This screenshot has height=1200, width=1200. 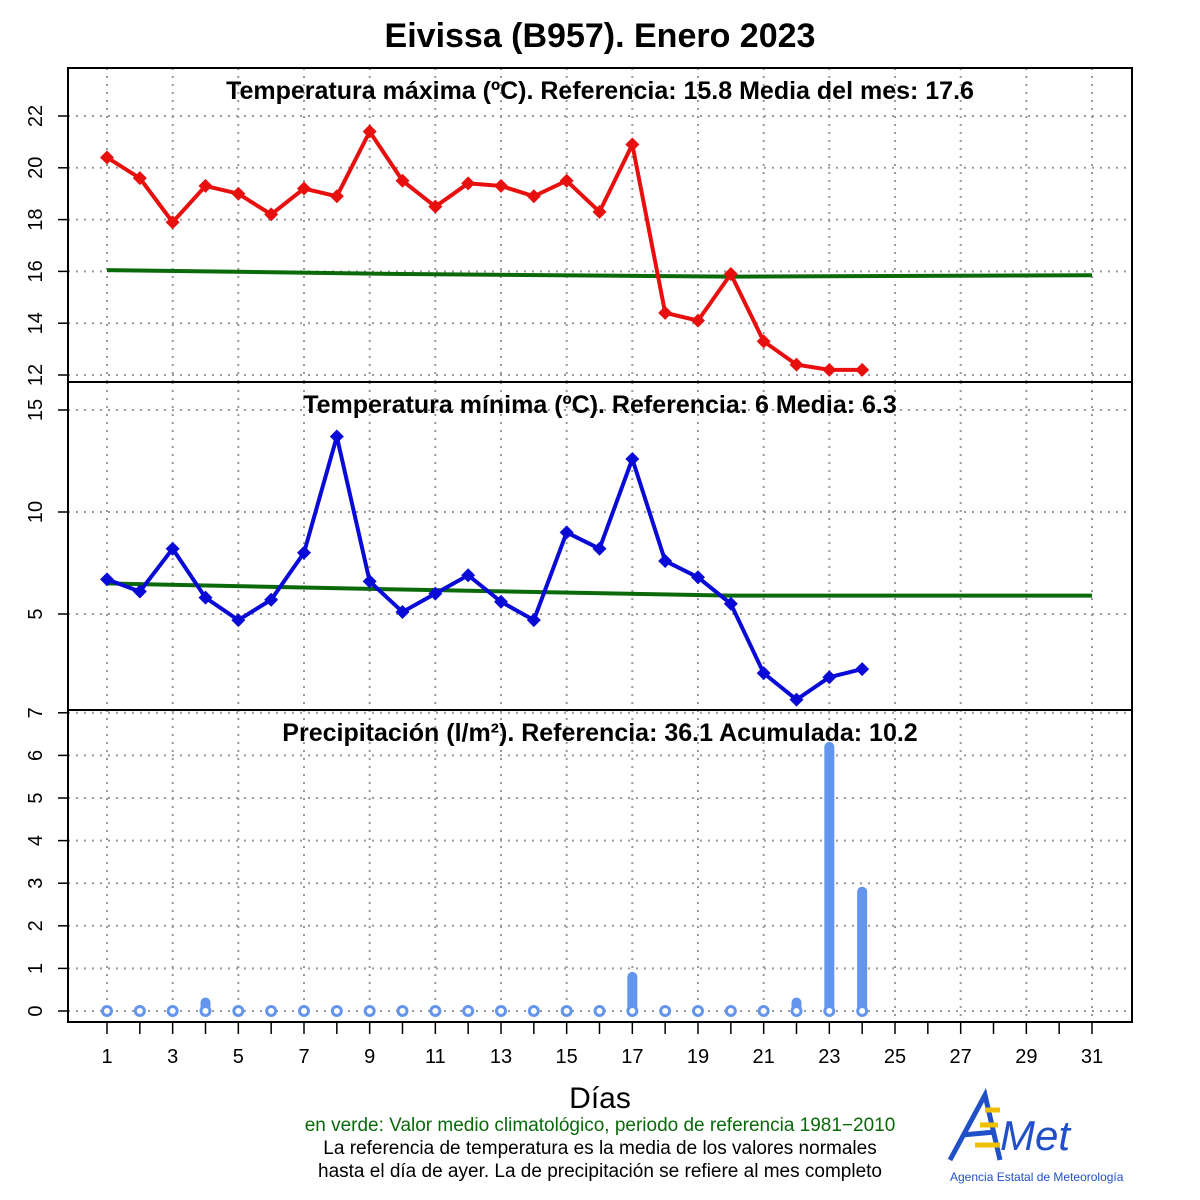 What do you see at coordinates (895, 1057) in the screenshot?
I see `x-tick-label: 25` at bounding box center [895, 1057].